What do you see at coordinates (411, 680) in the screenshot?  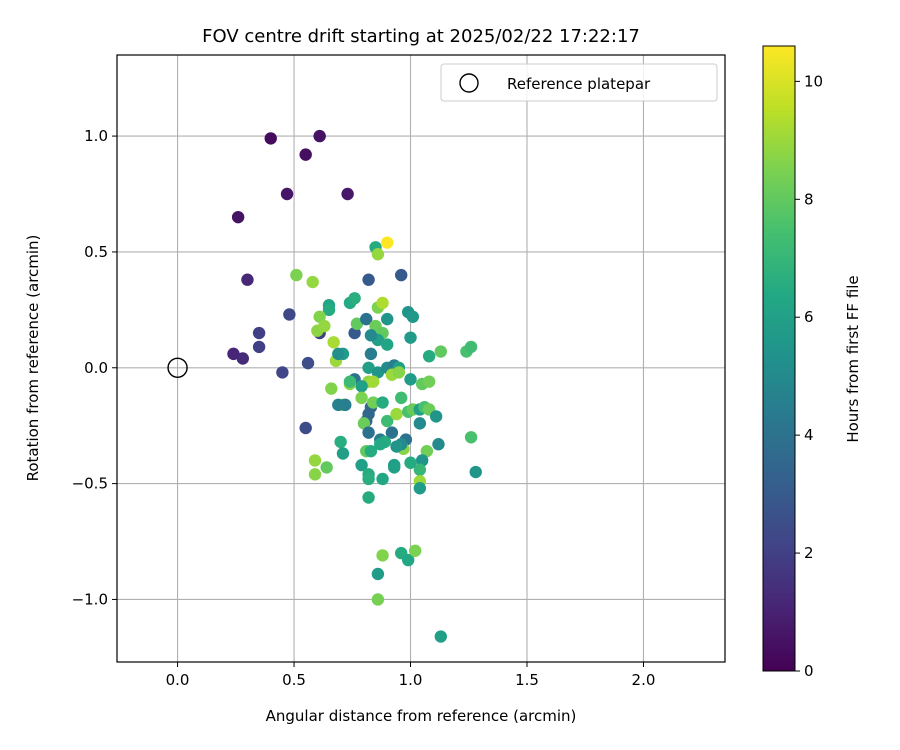 I see `x-tick-label: 1.0` at bounding box center [411, 680].